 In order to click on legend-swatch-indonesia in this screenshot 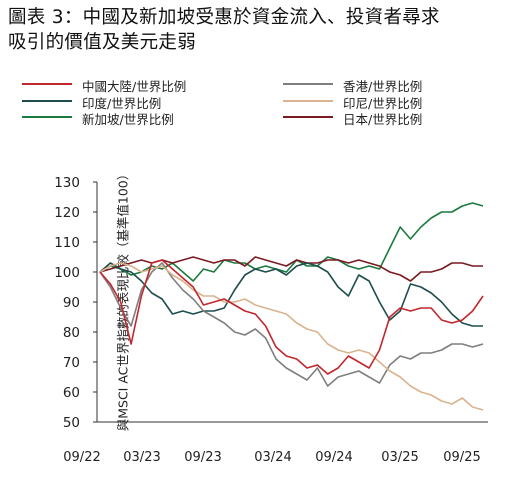, I will do `click(308, 101)`.